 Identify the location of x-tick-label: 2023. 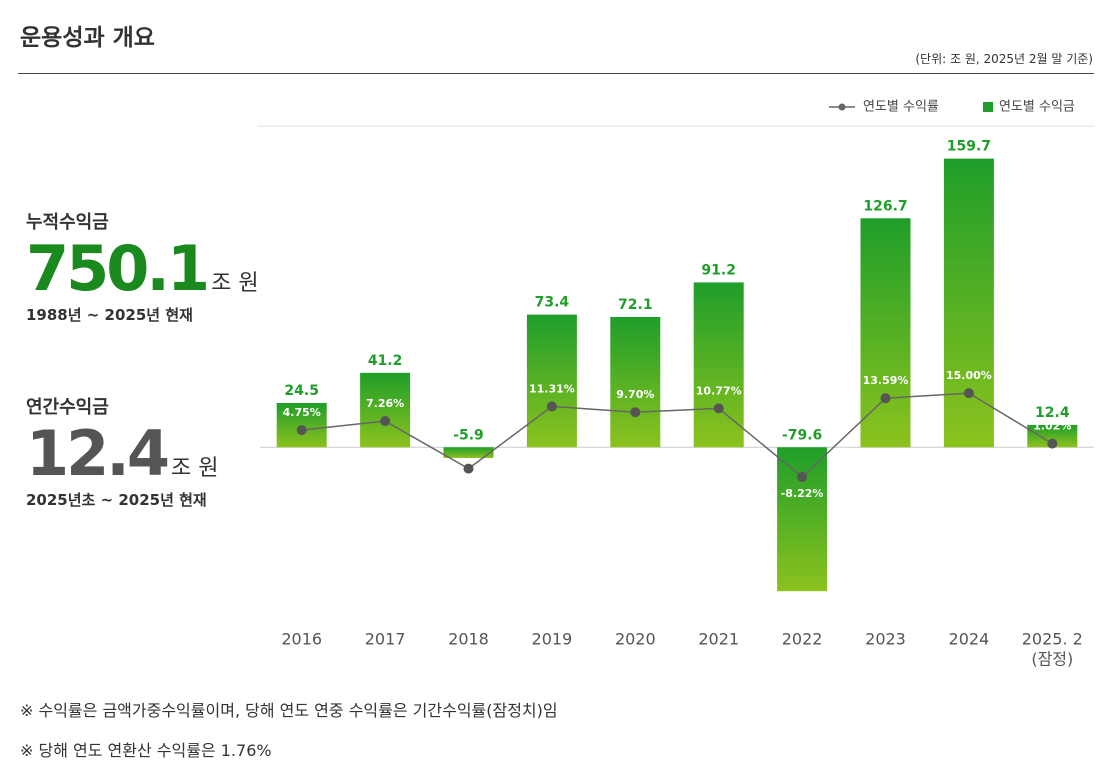
(885, 639).